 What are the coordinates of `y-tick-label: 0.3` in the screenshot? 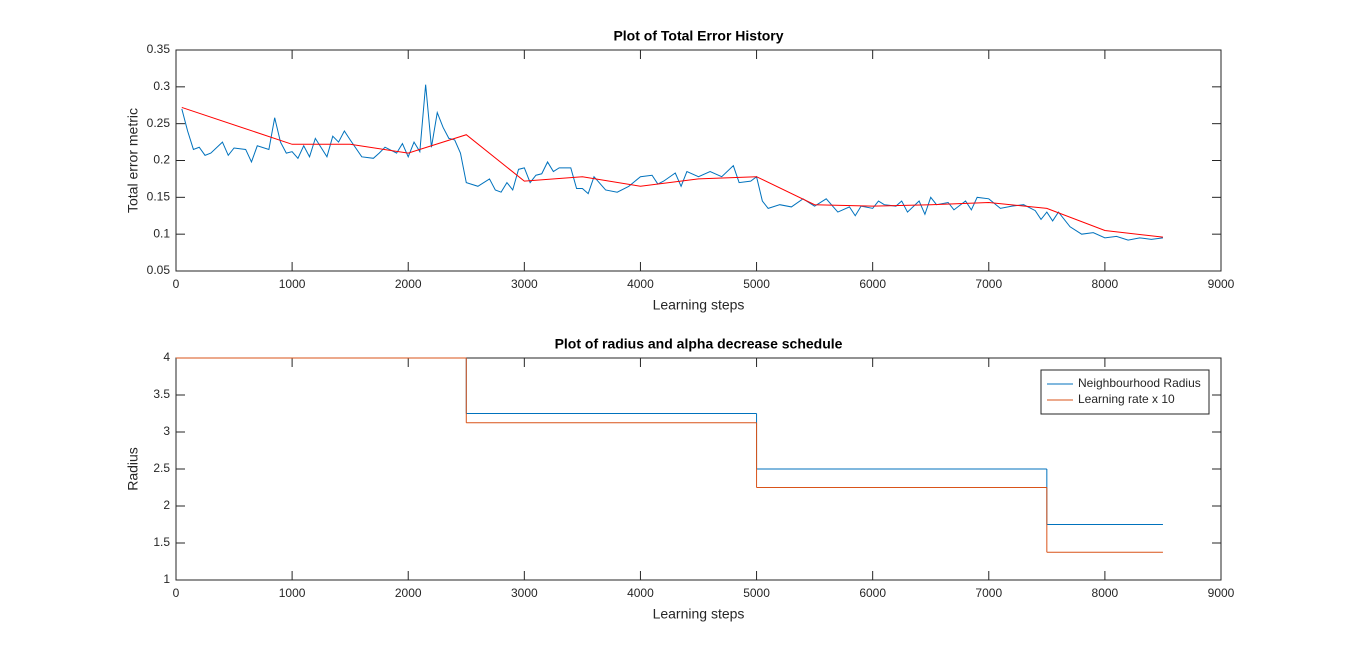 It's located at (161, 86).